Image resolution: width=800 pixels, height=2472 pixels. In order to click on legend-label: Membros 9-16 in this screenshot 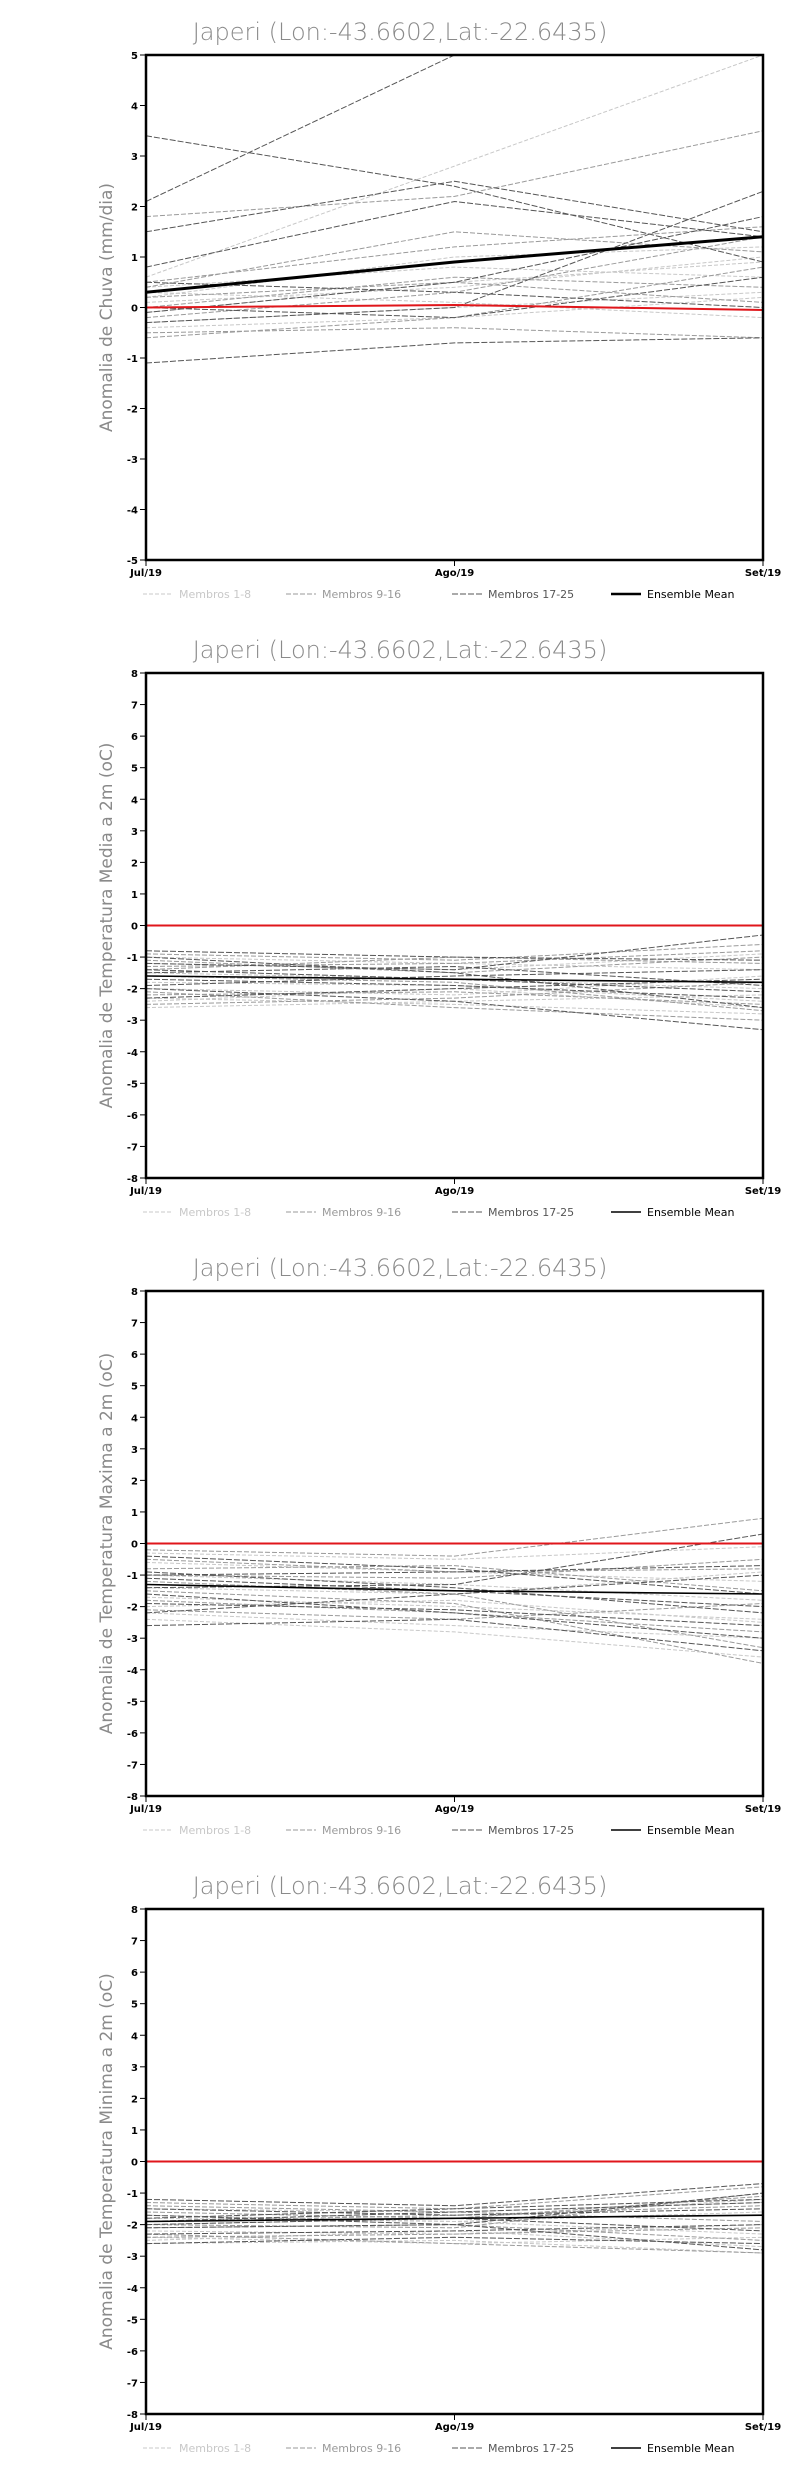, I will do `click(361, 594)`.